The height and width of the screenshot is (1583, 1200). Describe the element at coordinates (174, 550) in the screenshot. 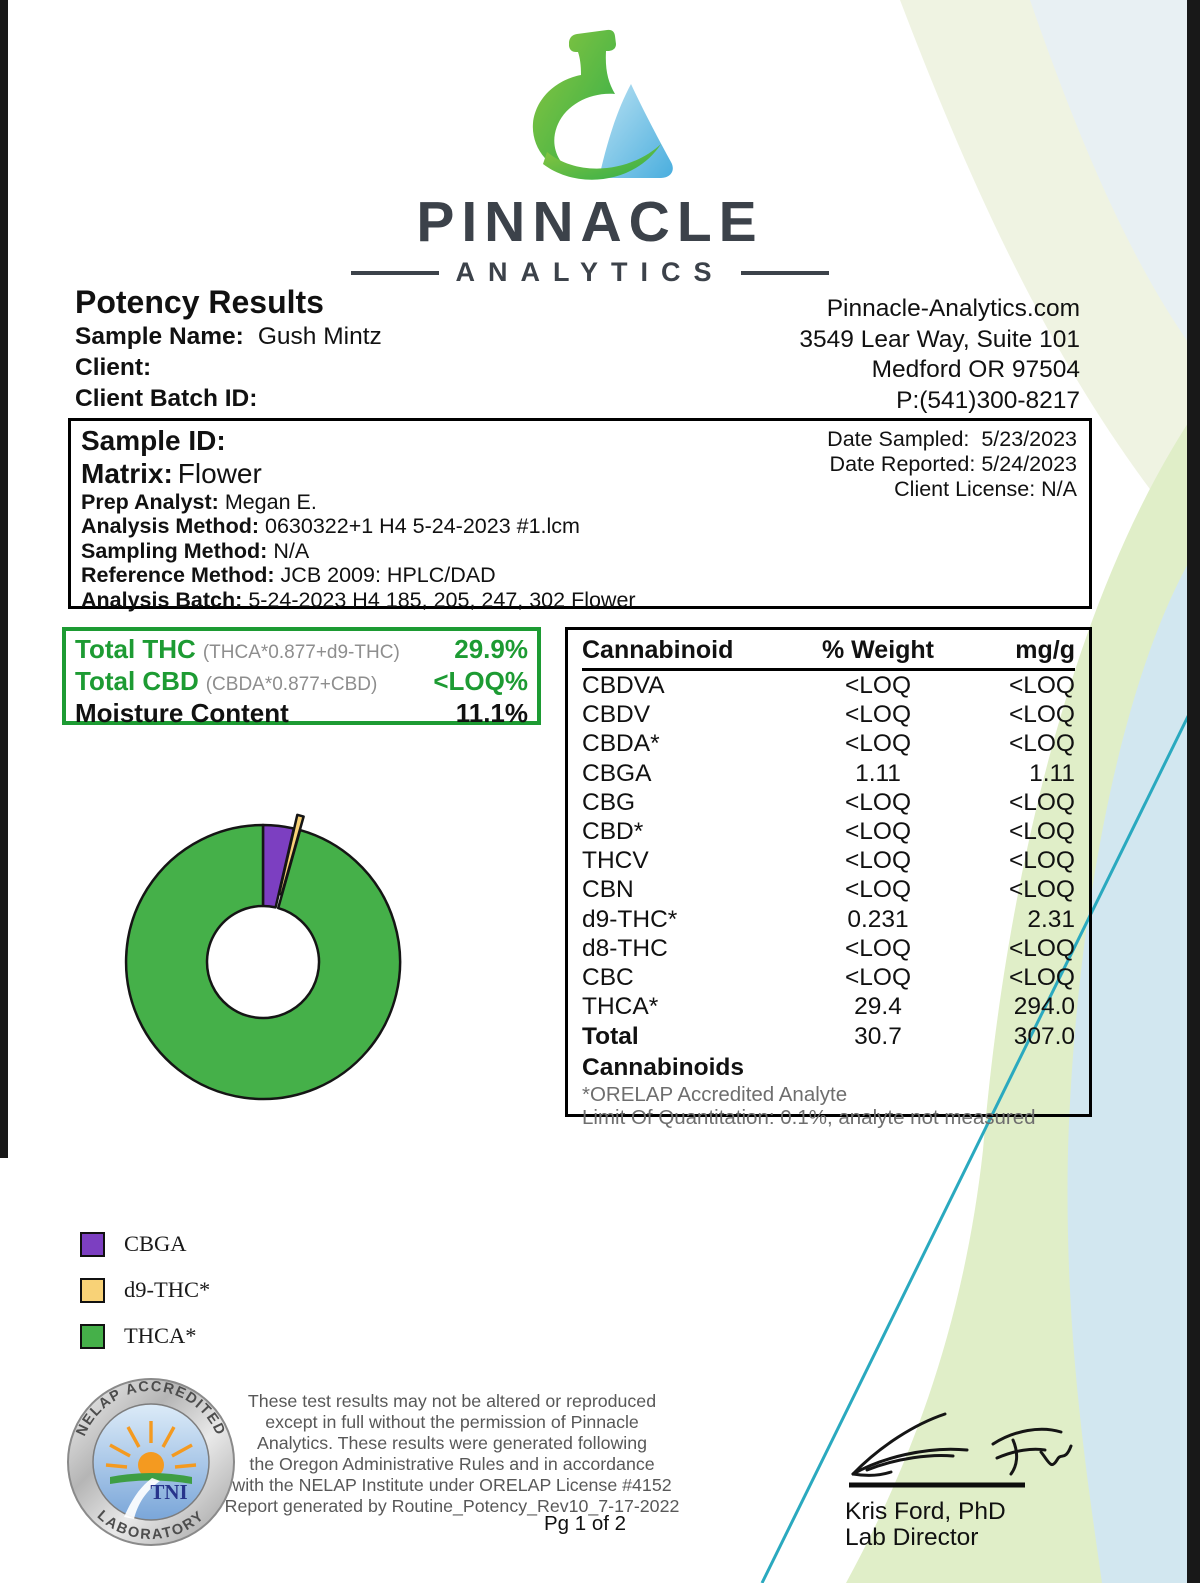

I see `sample-field-label: Sampling Method:` at that location.